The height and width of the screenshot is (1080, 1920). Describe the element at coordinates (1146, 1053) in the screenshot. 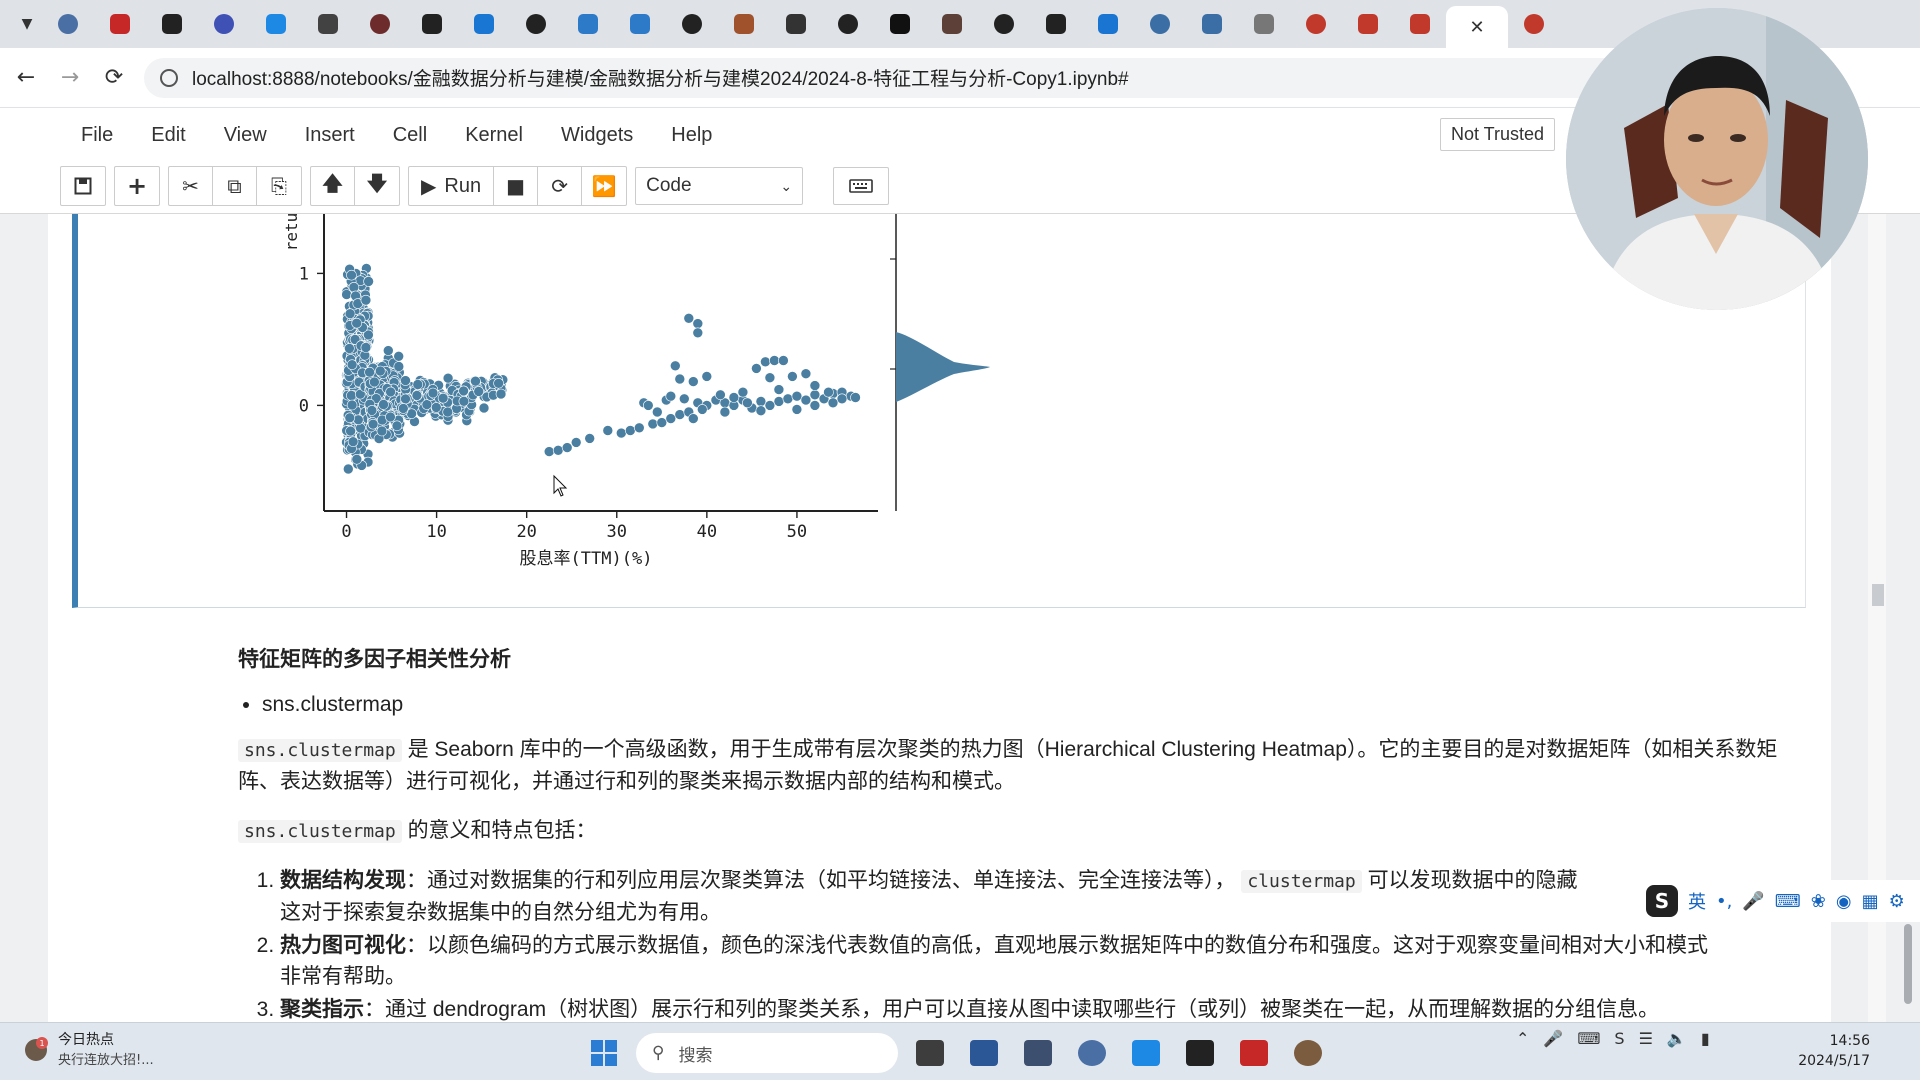

I see `taskbar-app-pycharm` at that location.